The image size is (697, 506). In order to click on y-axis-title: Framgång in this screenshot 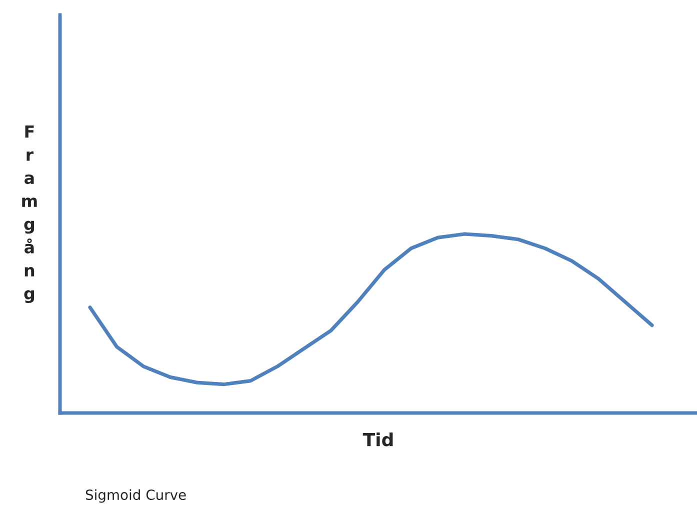, I will do `click(29, 214)`.